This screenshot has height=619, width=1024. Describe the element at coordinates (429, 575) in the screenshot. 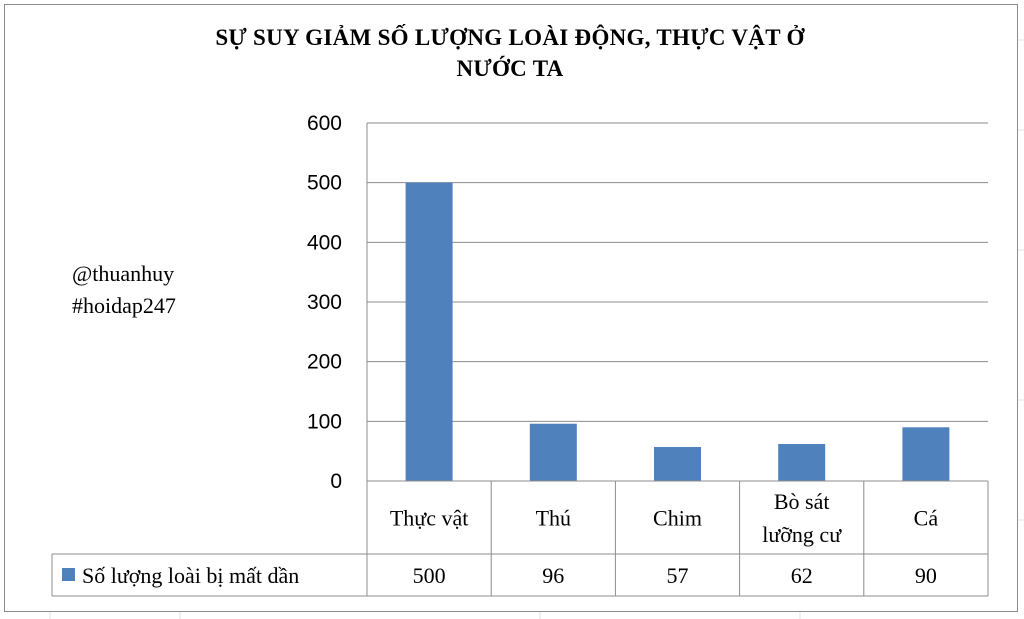

I see `data-table-value-0: 500` at that location.